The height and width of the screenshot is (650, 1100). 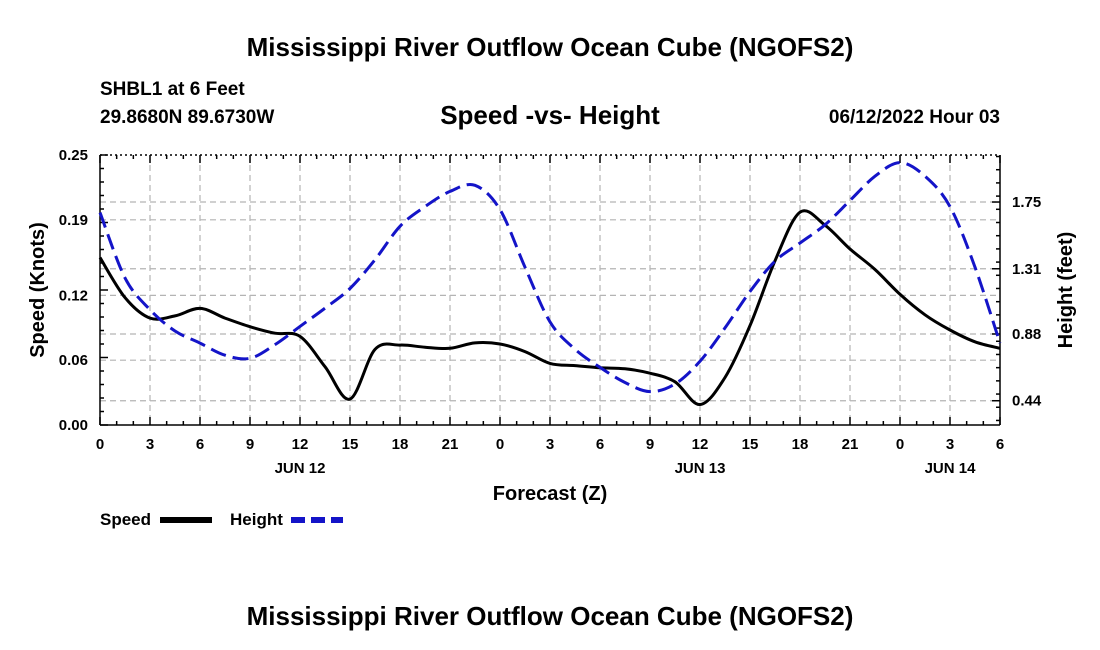 I want to click on y2-tick-label: 1.75, so click(x=1026, y=202).